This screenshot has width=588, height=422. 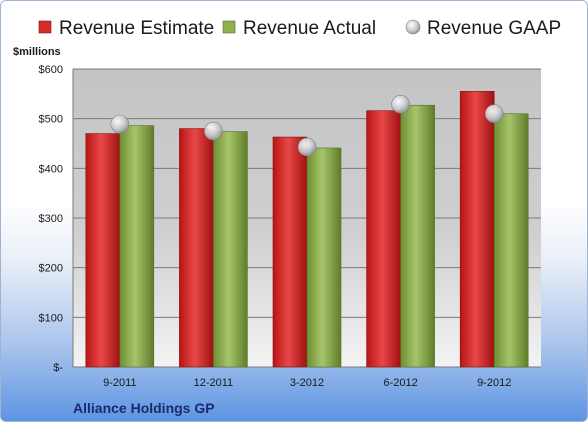 What do you see at coordinates (119, 383) in the screenshot?
I see `x-tick-label: 9-2011` at bounding box center [119, 383].